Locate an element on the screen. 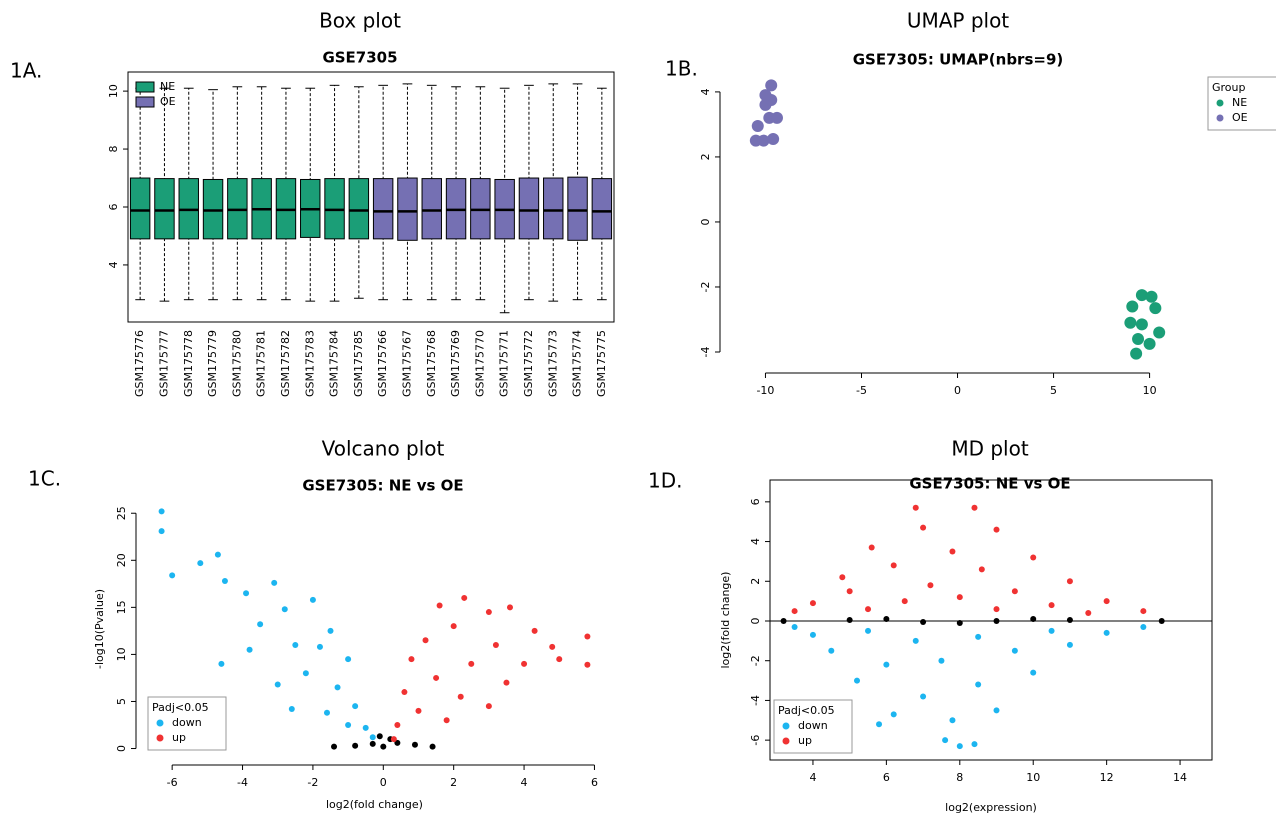 The width and height of the screenshot is (1276, 814). legend-title: Group is located at coordinates (1229, 87).